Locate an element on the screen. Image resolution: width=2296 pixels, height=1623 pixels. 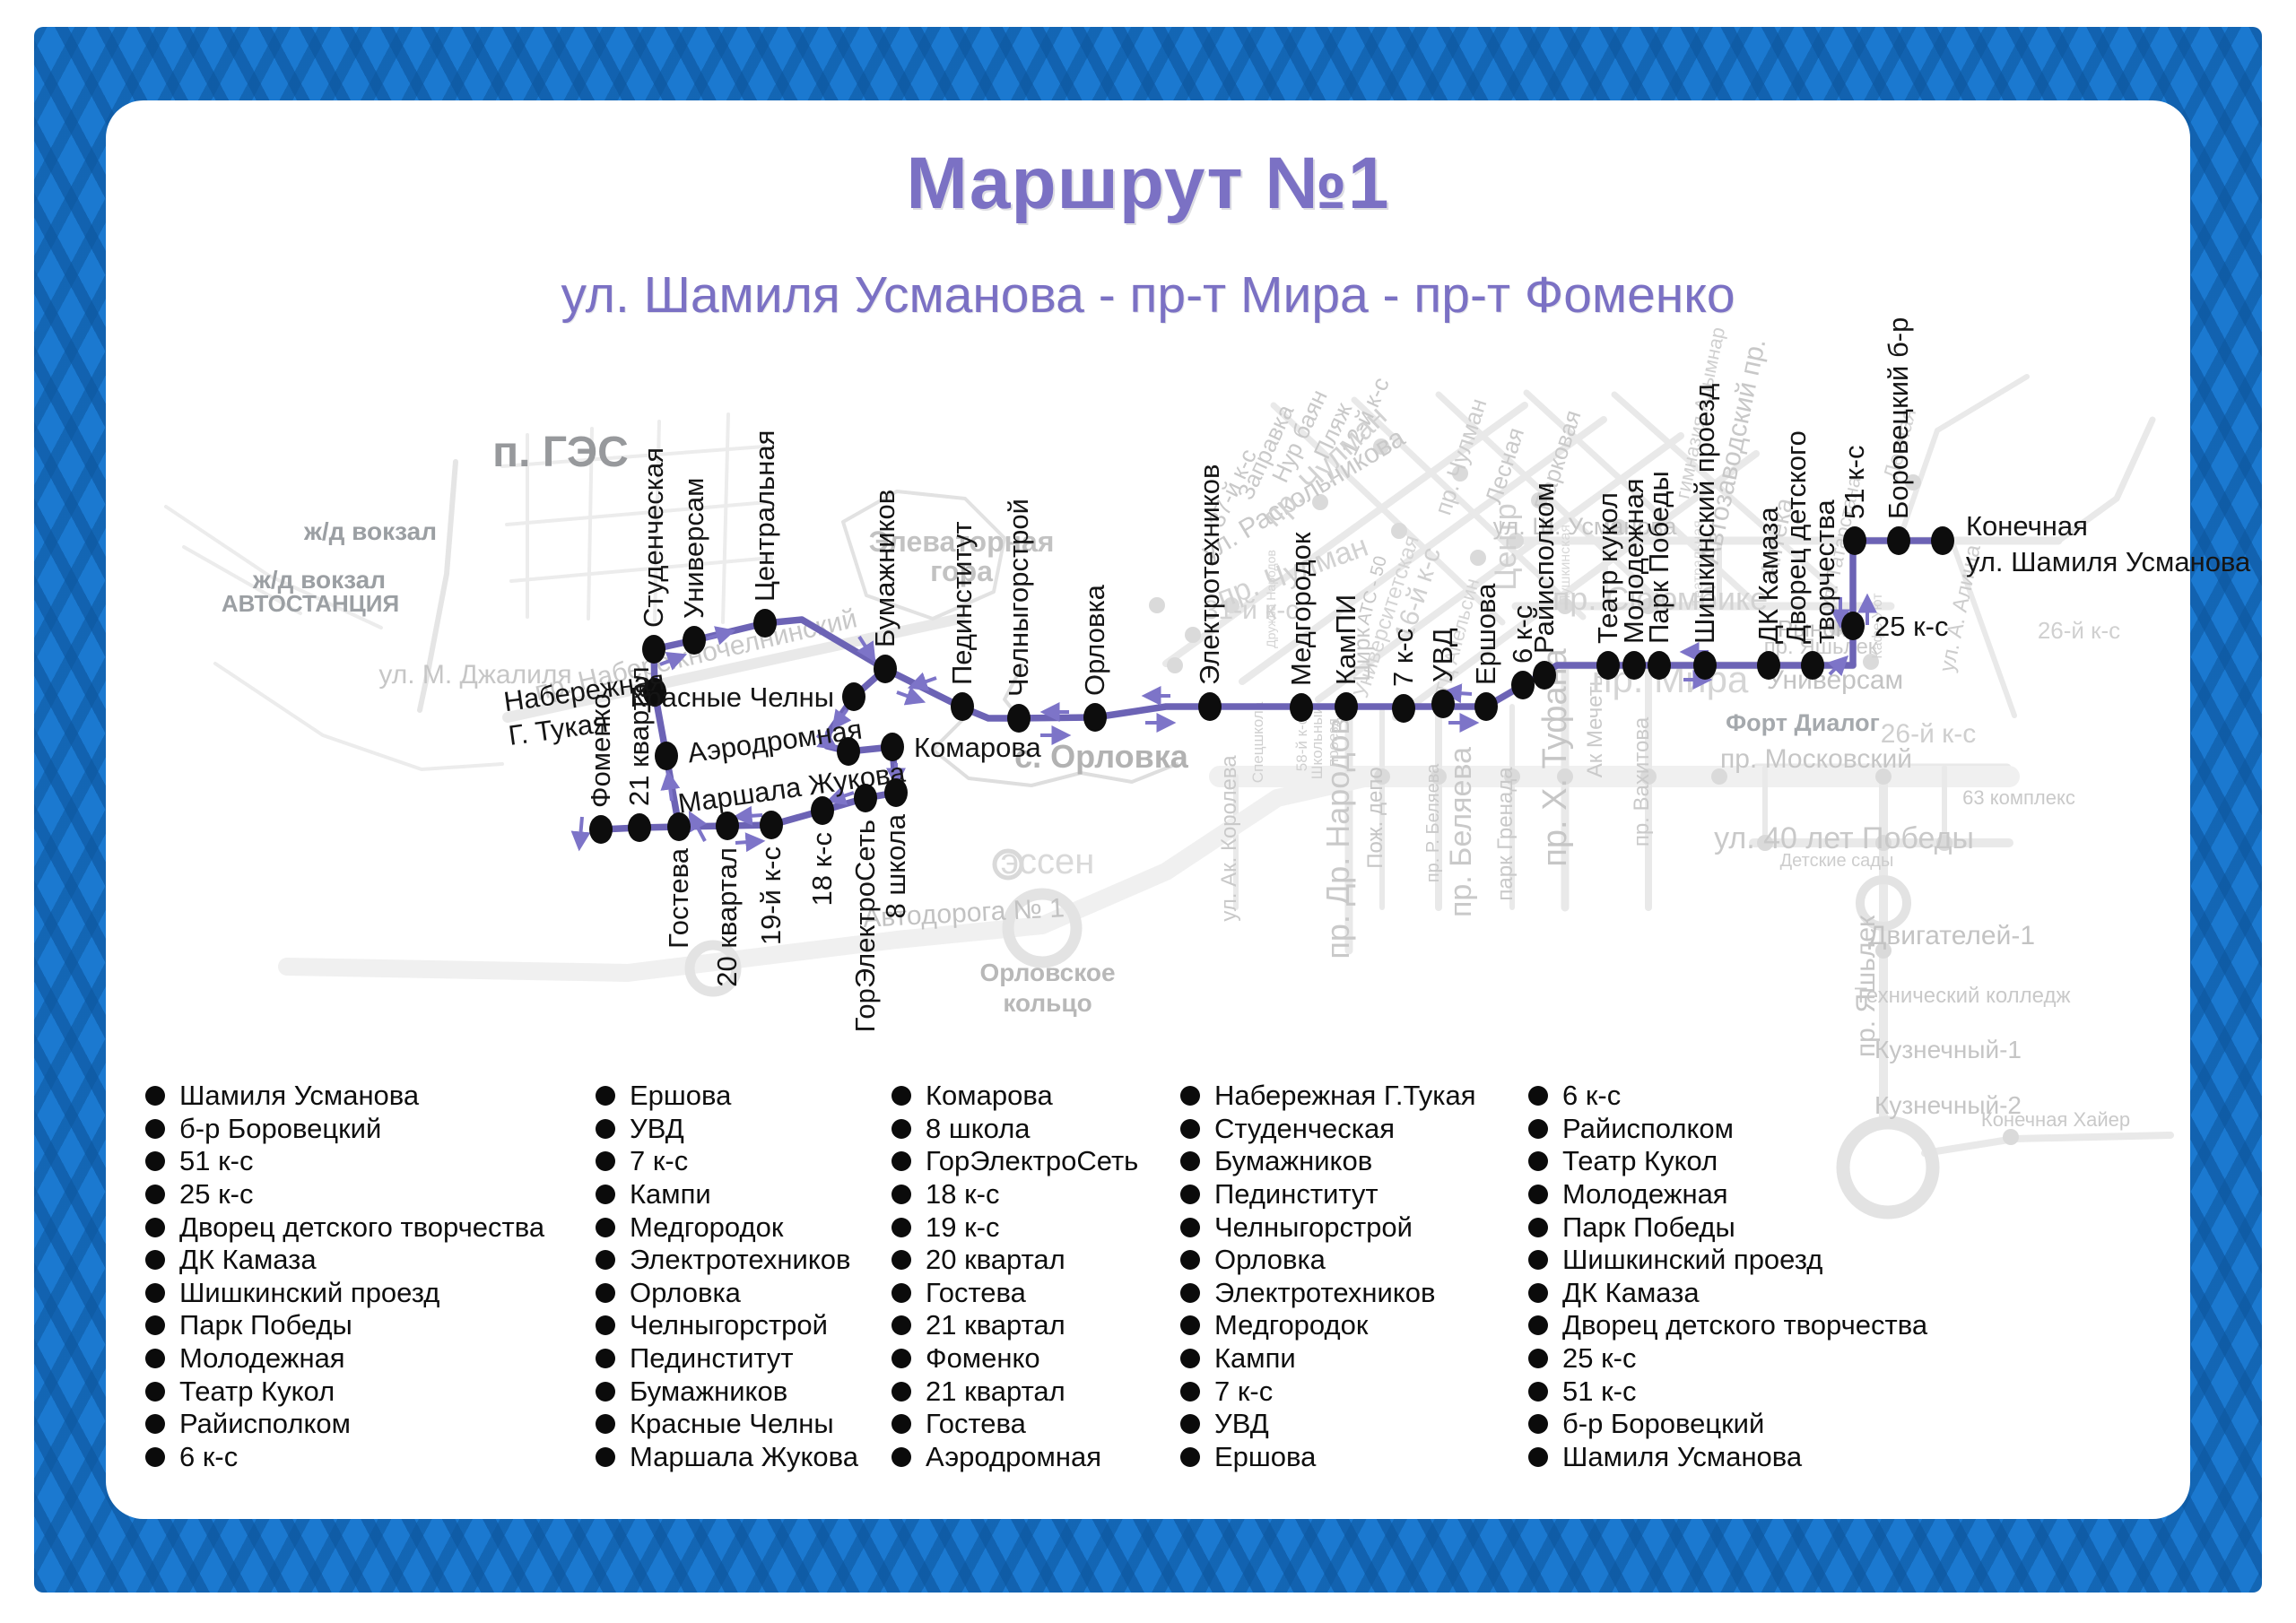
stop-name: Театр Кукол is located at coordinates (257, 1391).